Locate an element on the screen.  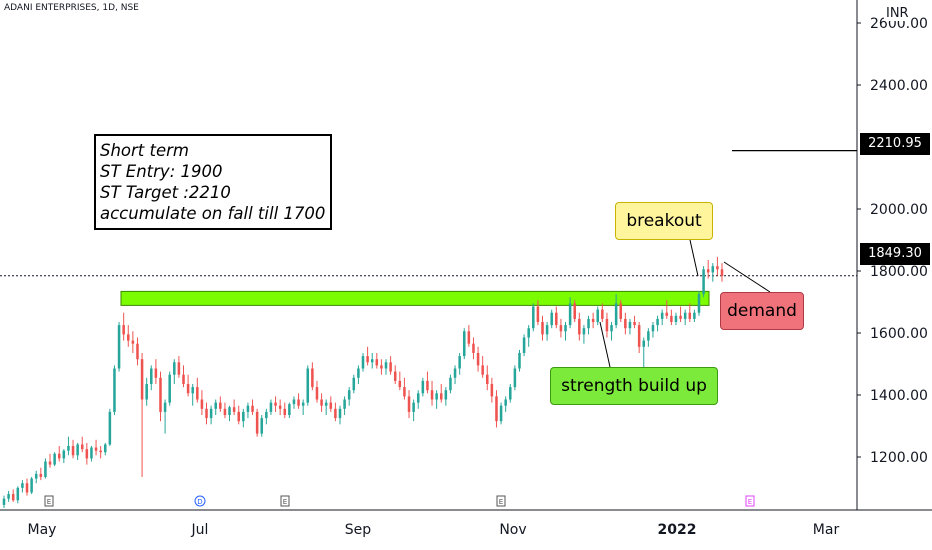
breakout-callout: breakout is located at coordinates (664, 221).